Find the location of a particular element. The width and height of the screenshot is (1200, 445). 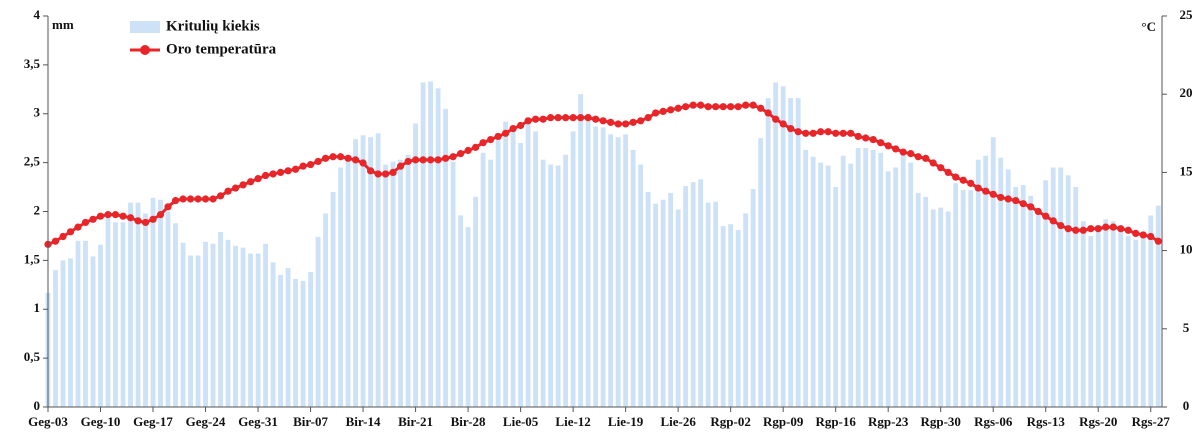

y2-tick-label: 0 is located at coordinates (1186, 405).